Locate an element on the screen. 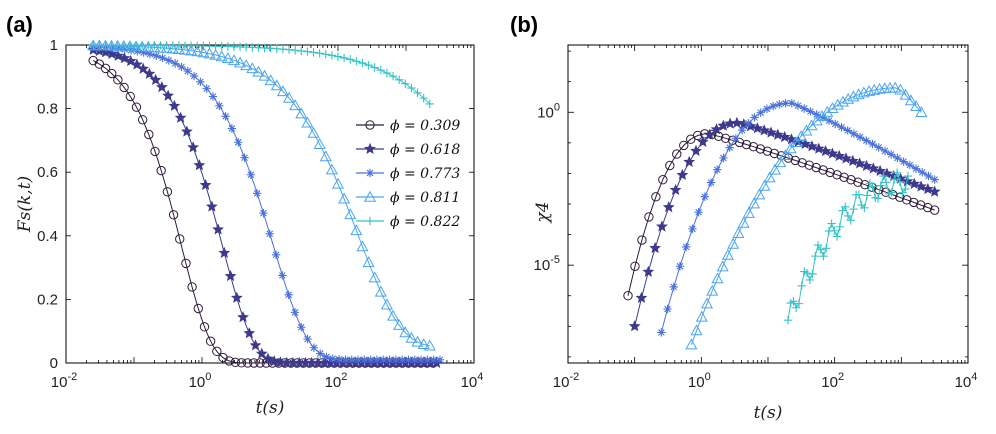  x-tick-label-b-2: 102 is located at coordinates (832, 381).